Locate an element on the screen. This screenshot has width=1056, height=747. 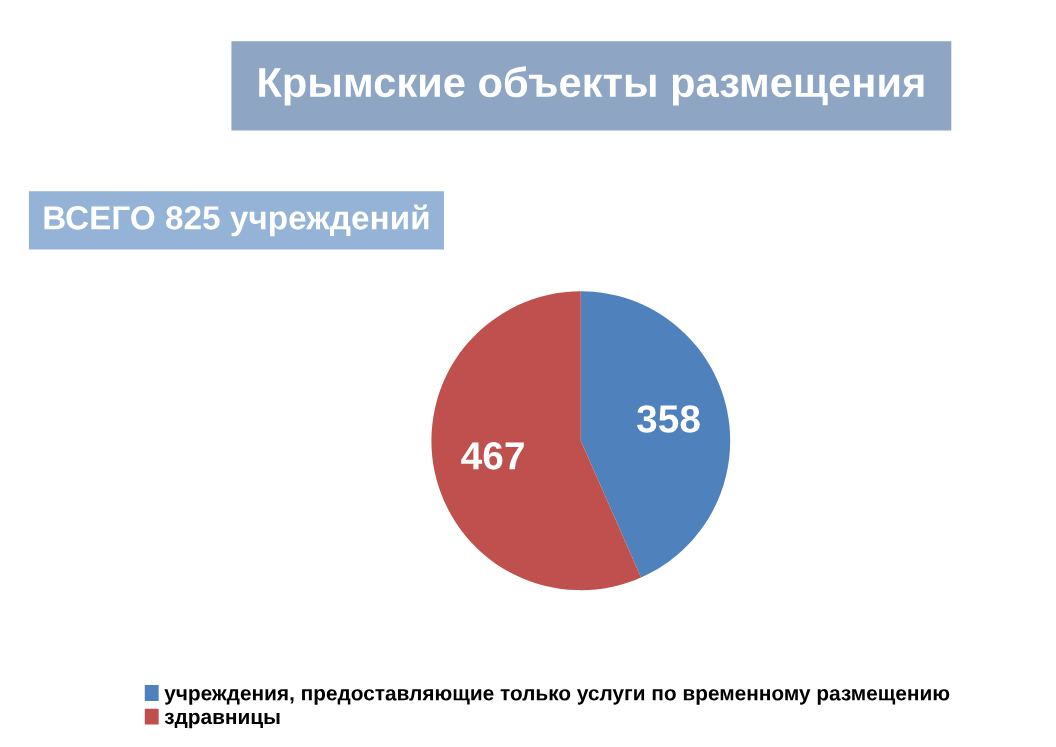
pie-slice is located at coordinates (655, 434).